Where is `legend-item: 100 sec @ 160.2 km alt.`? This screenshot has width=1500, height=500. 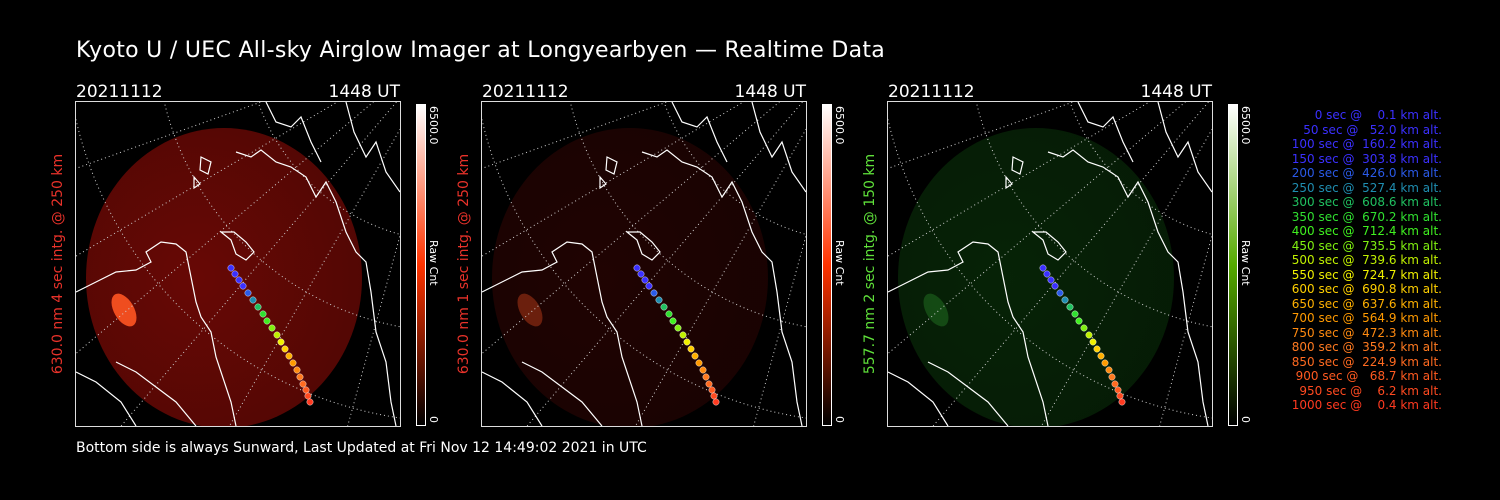
legend-item: 100 sec @ 160.2 km alt. is located at coordinates (1366, 144).